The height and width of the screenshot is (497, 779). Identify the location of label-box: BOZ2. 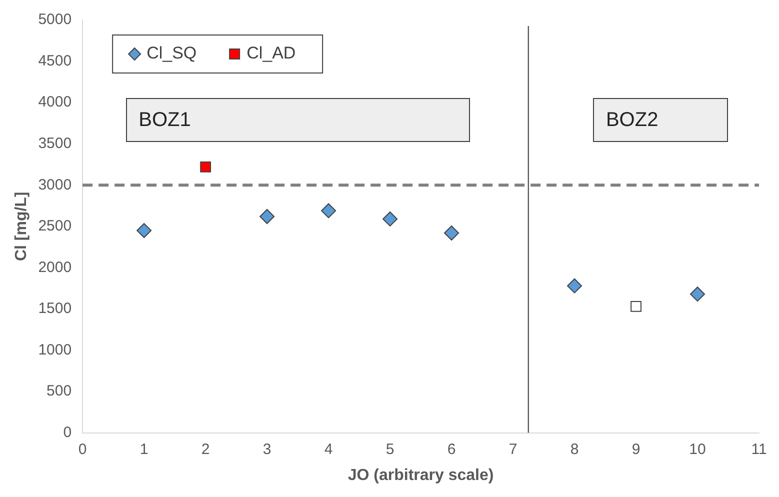
(660, 120).